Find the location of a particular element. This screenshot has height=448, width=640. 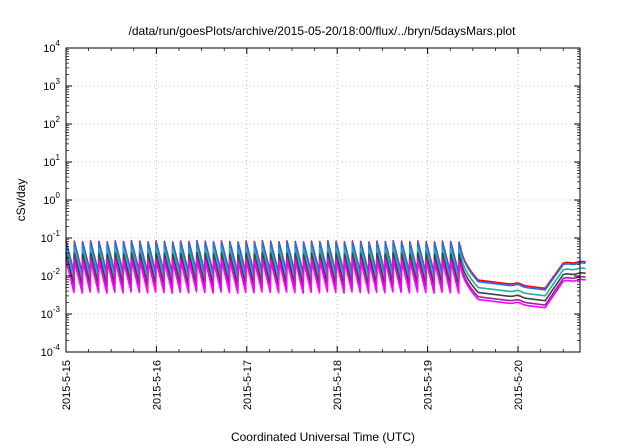

y-tick-label: 10⁻³ is located at coordinates (51, 313).